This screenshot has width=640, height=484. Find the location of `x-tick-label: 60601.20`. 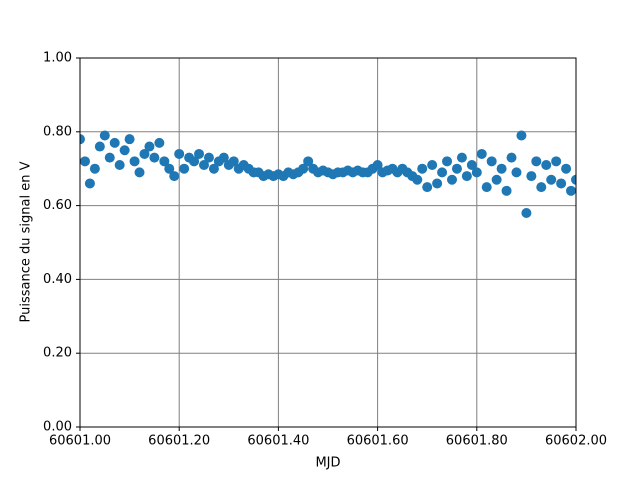

x-tick-label: 60601.20 is located at coordinates (179, 441).